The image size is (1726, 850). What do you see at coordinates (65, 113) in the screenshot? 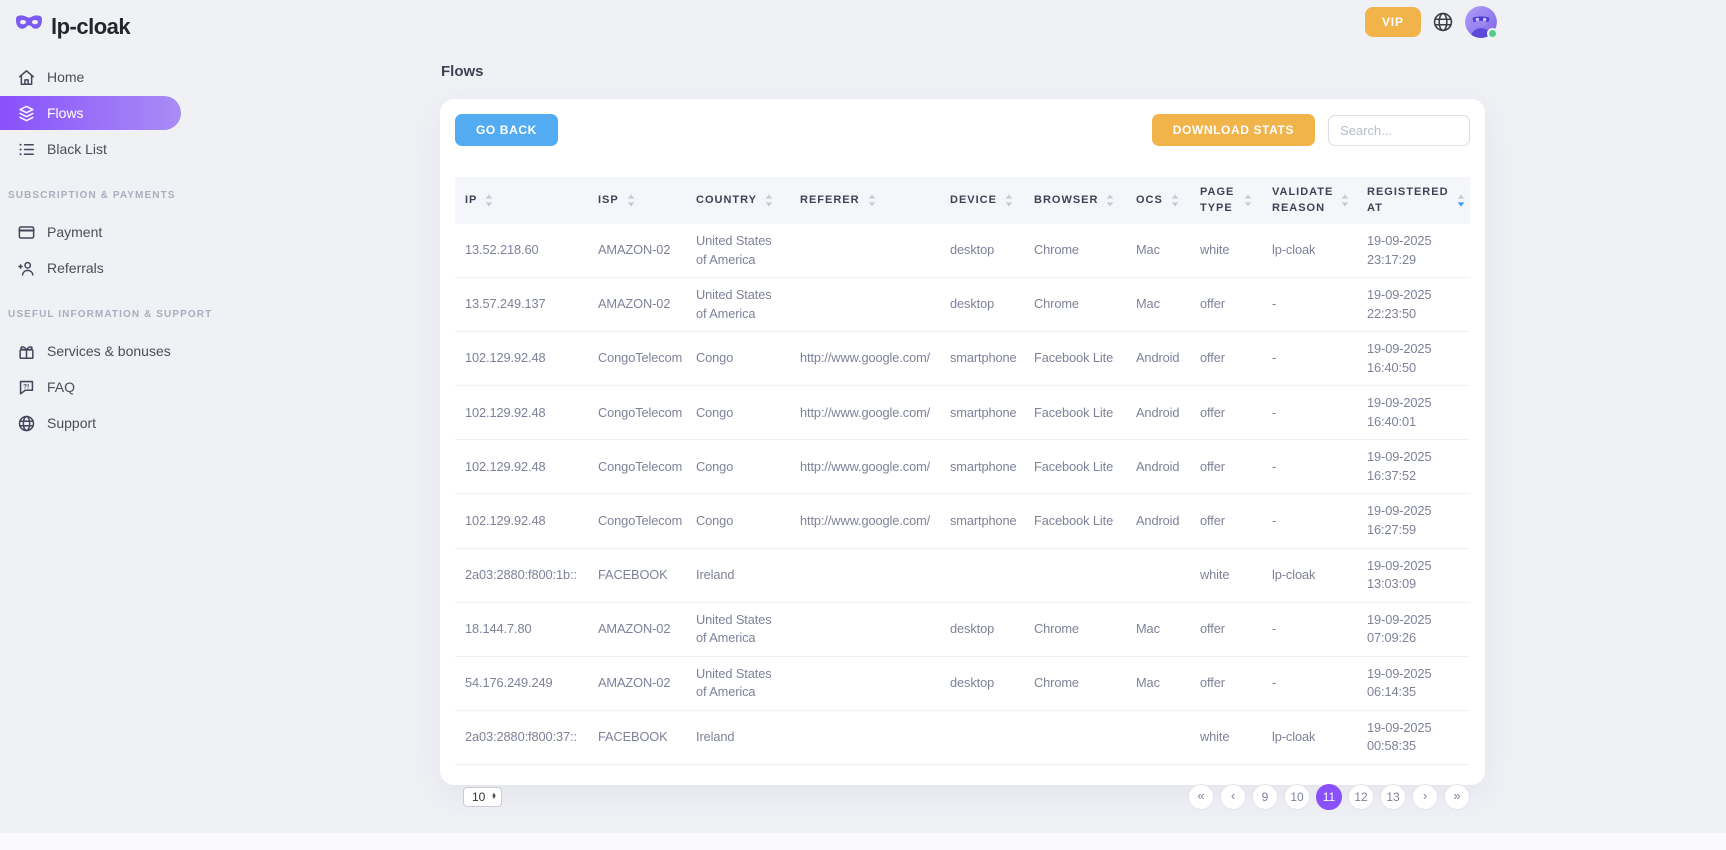
I see `sidebar-item-label: Flows` at bounding box center [65, 113].